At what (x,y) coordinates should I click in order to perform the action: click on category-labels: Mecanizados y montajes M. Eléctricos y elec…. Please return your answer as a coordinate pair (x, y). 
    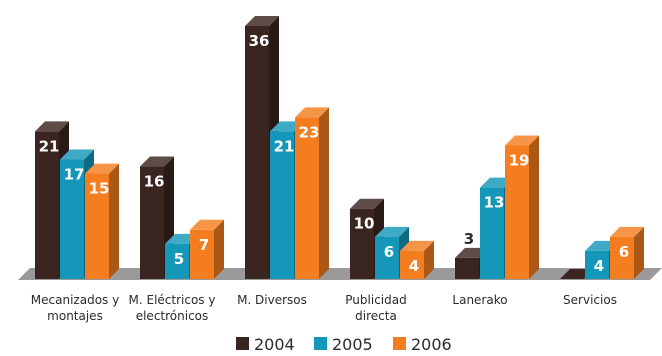
    Looking at the image, I should click on (324, 308).